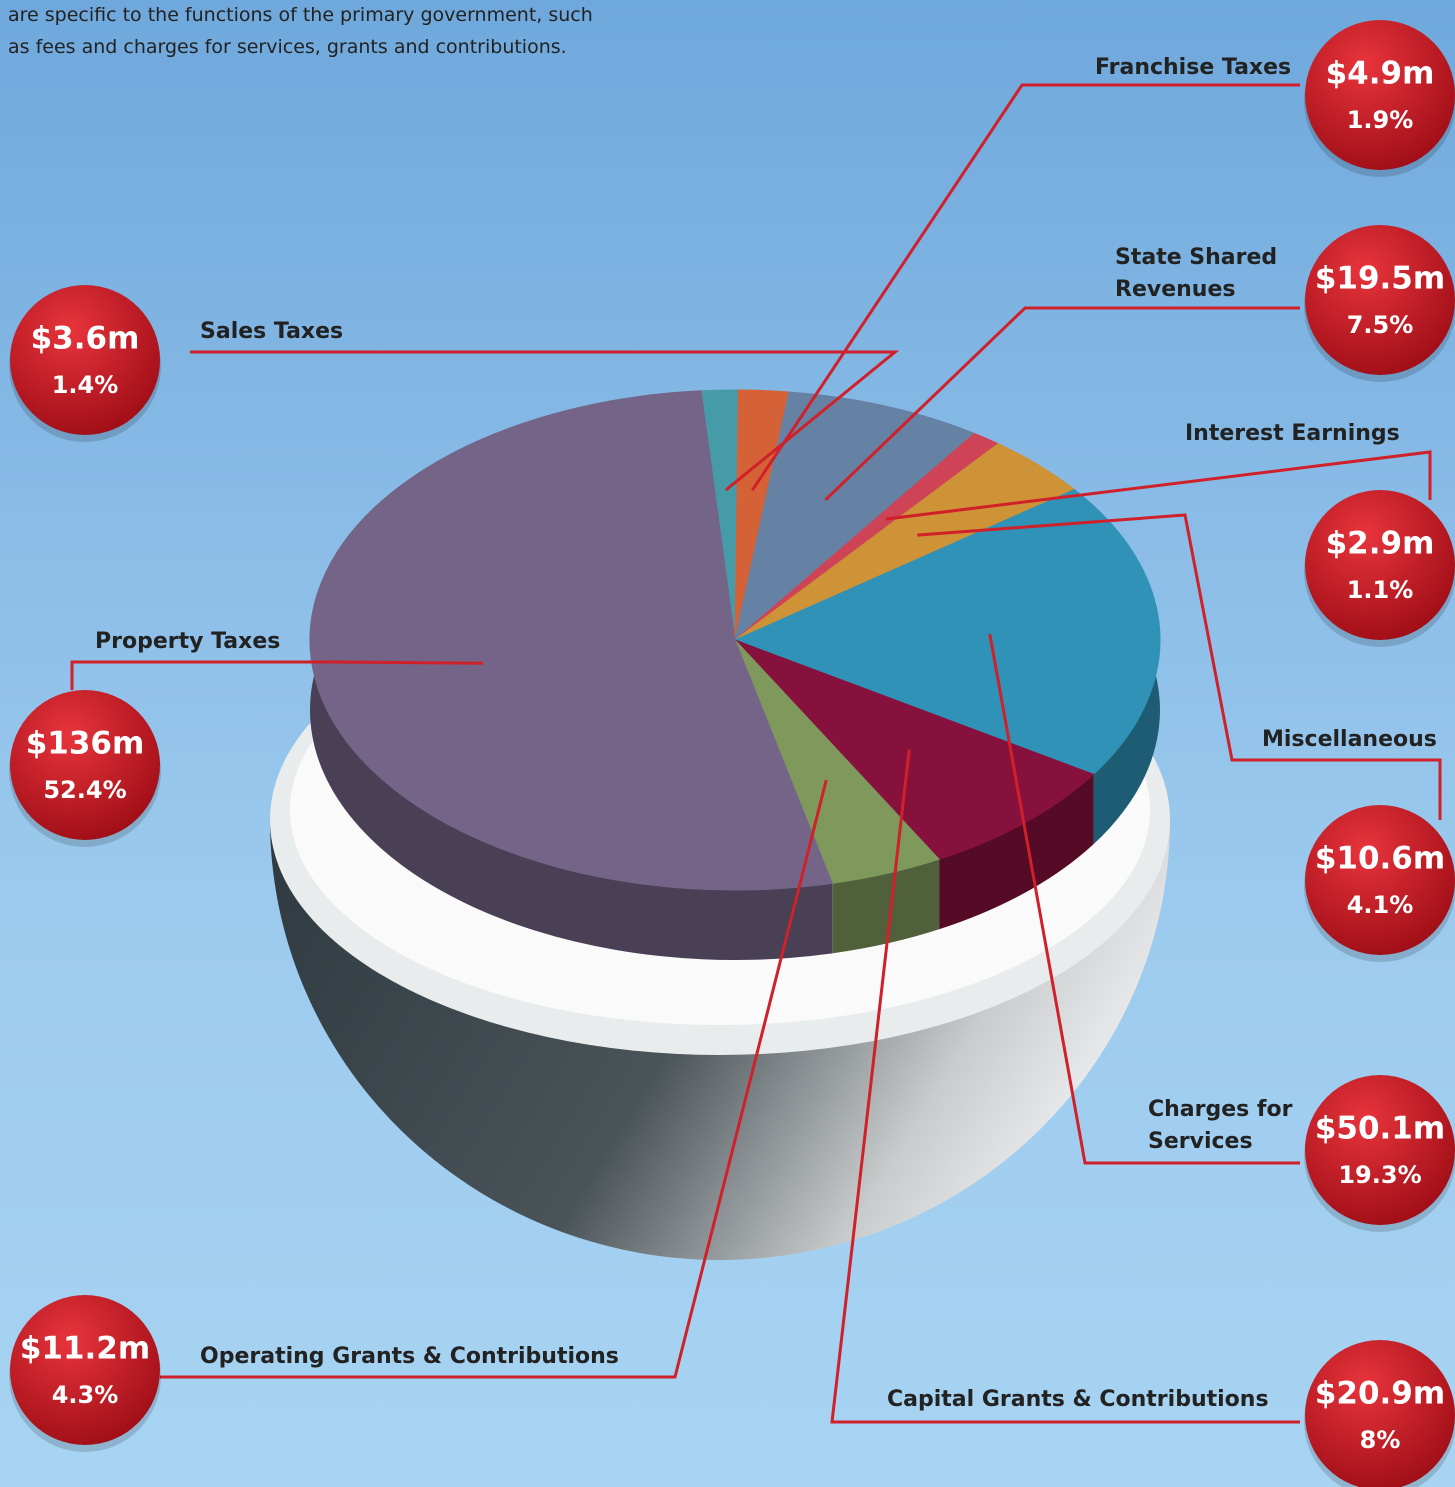 The width and height of the screenshot is (1455, 1487). I want to click on amount-label: $50.1m, so click(1380, 1129).